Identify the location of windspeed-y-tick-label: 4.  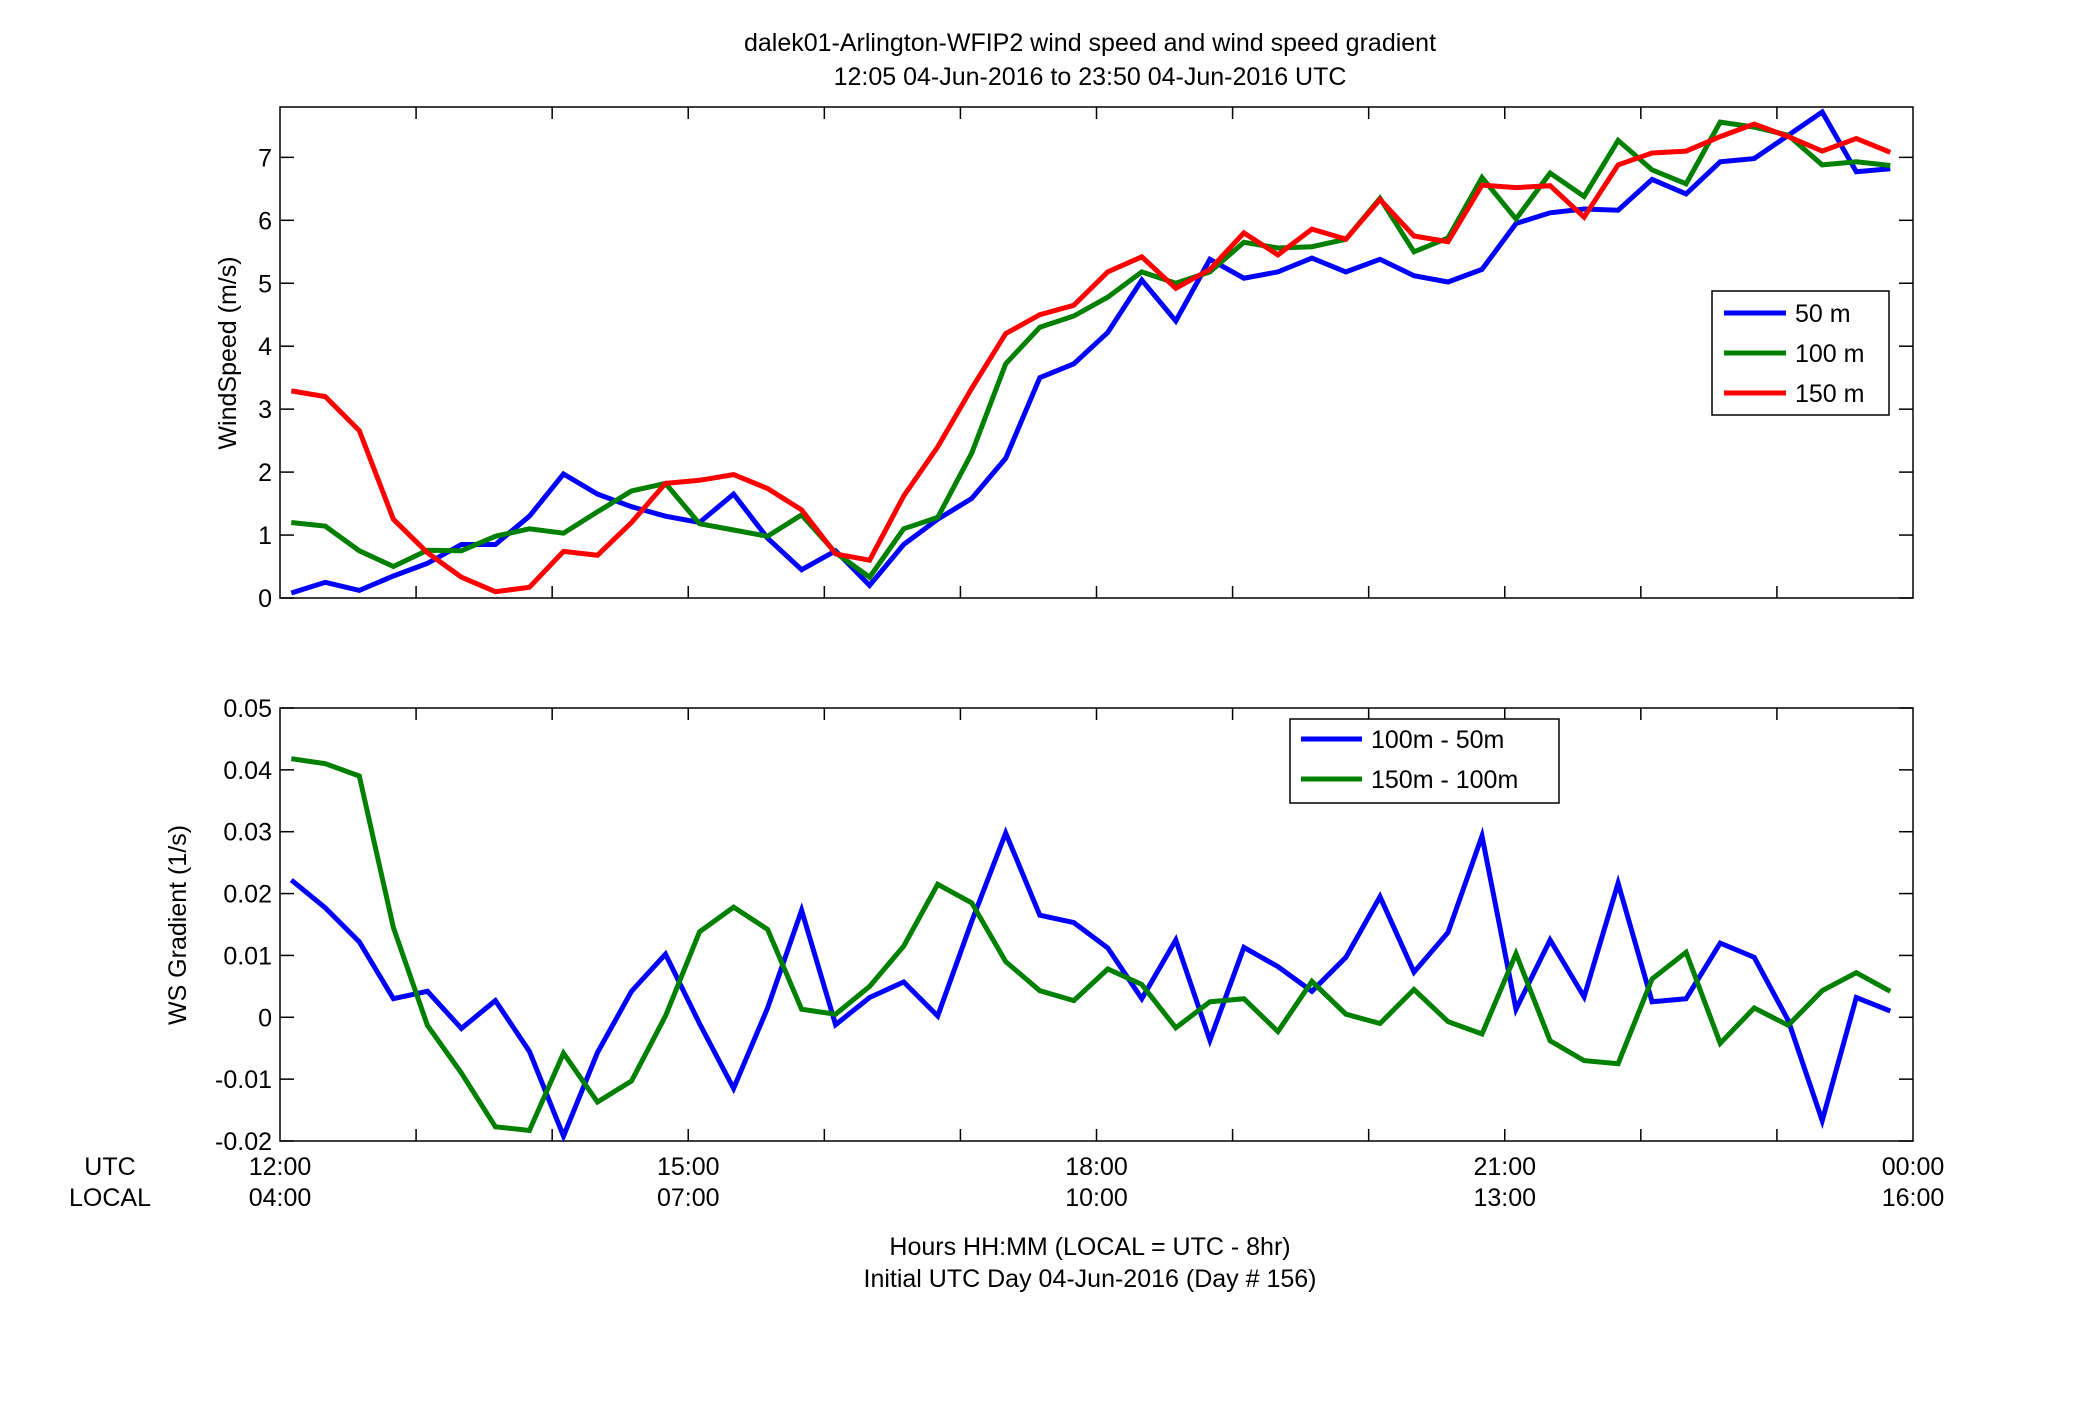
(265, 347).